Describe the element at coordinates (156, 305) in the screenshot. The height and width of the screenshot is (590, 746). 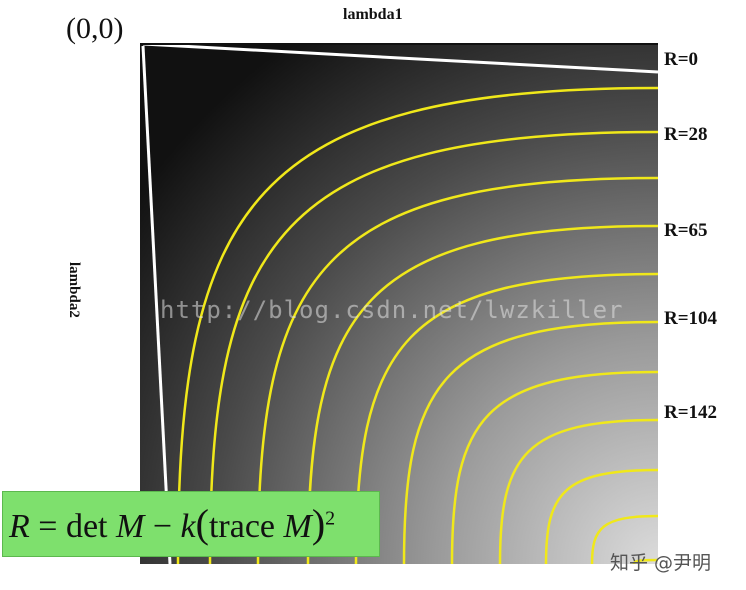
I see `diagonal-edge-left` at that location.